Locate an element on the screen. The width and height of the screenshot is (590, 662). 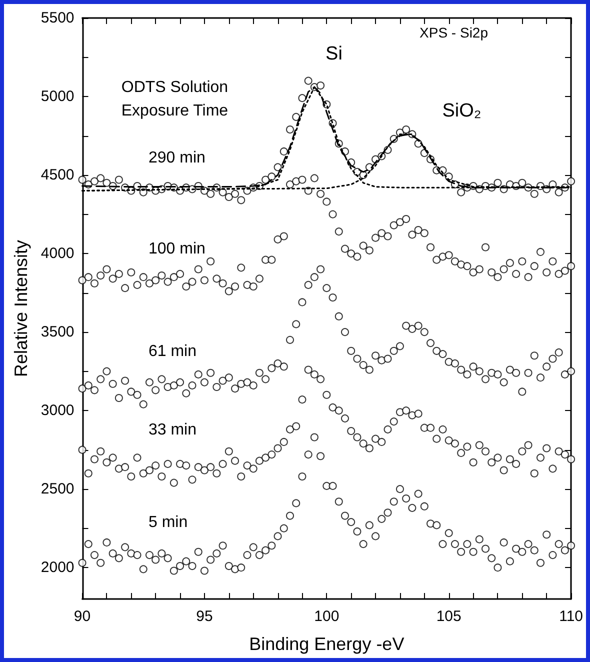
series-label: 33 min is located at coordinates (172, 429).